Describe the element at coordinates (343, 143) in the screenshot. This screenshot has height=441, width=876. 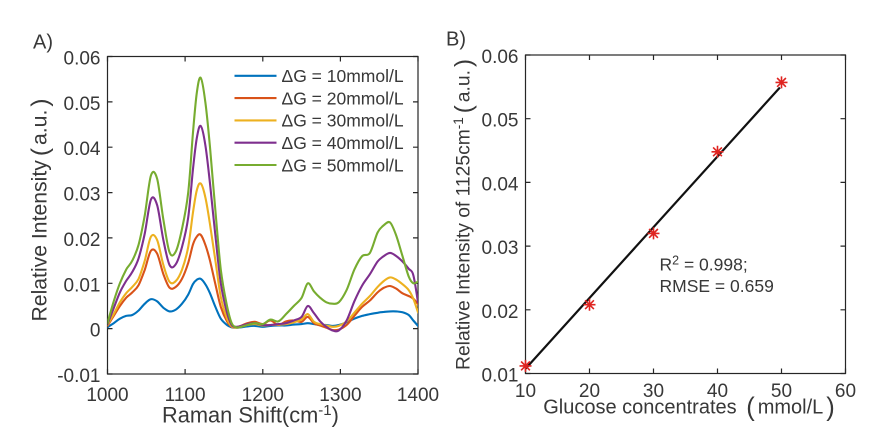
I see `svg-text: ΔG = 40mmol/L` at that location.